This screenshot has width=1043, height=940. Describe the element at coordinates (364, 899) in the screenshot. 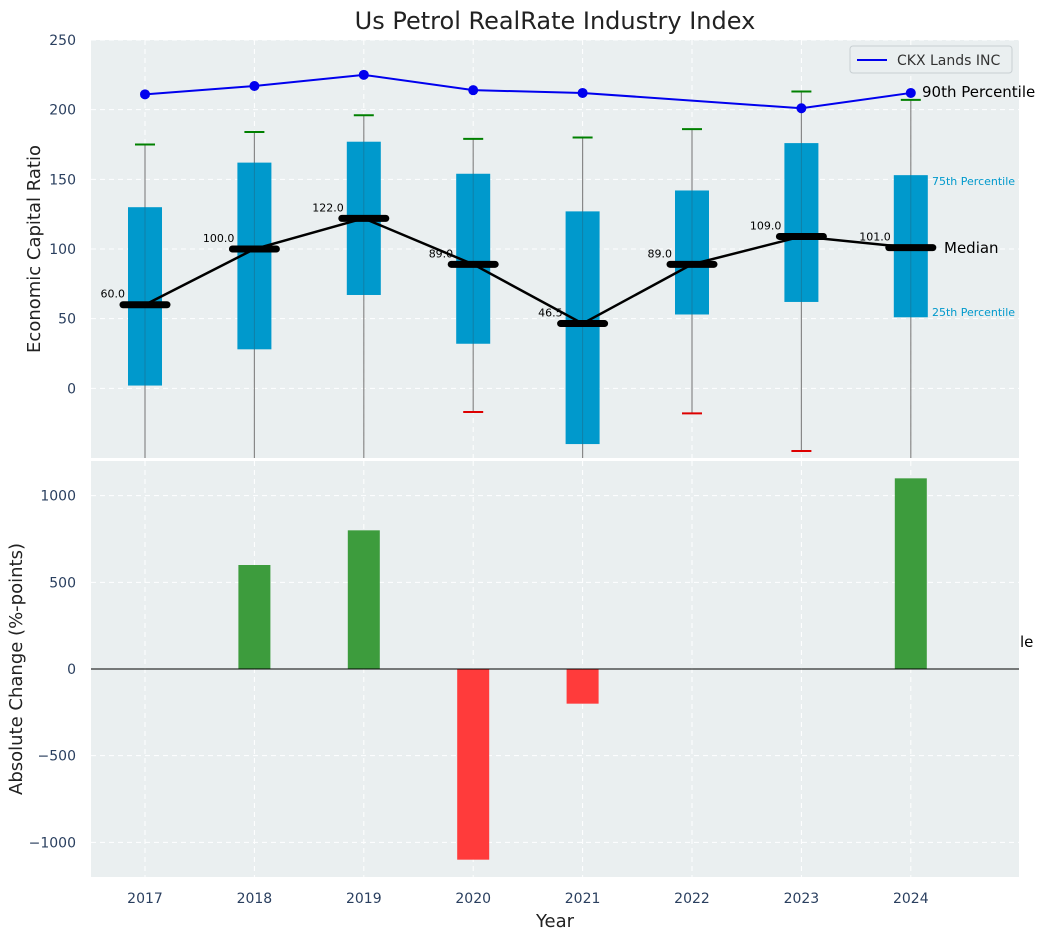

I see `x-tick-label: 2019` at that location.